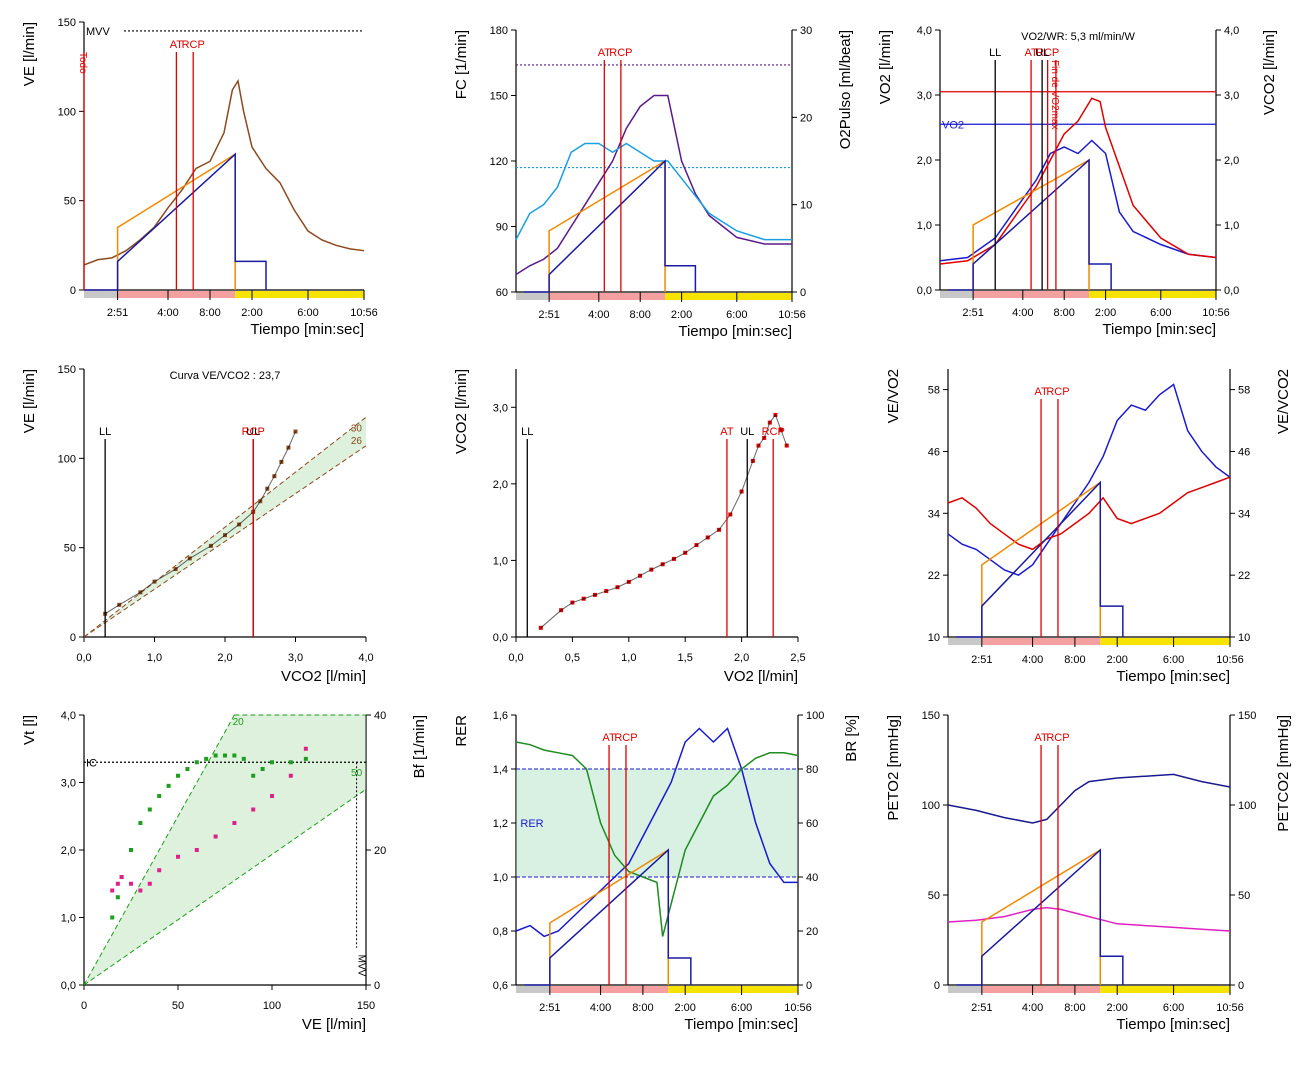  I want to click on y2-axis-label: BR [%], so click(851, 738).